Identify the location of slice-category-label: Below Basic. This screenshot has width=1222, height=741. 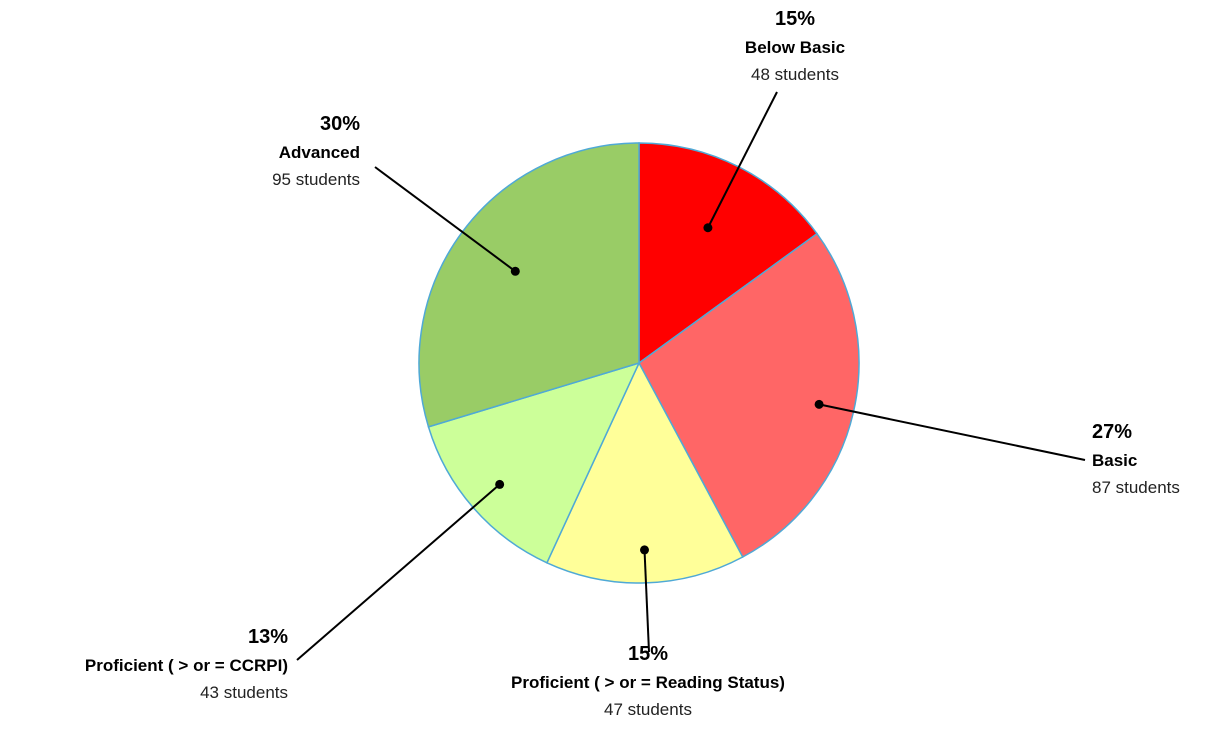
(795, 47).